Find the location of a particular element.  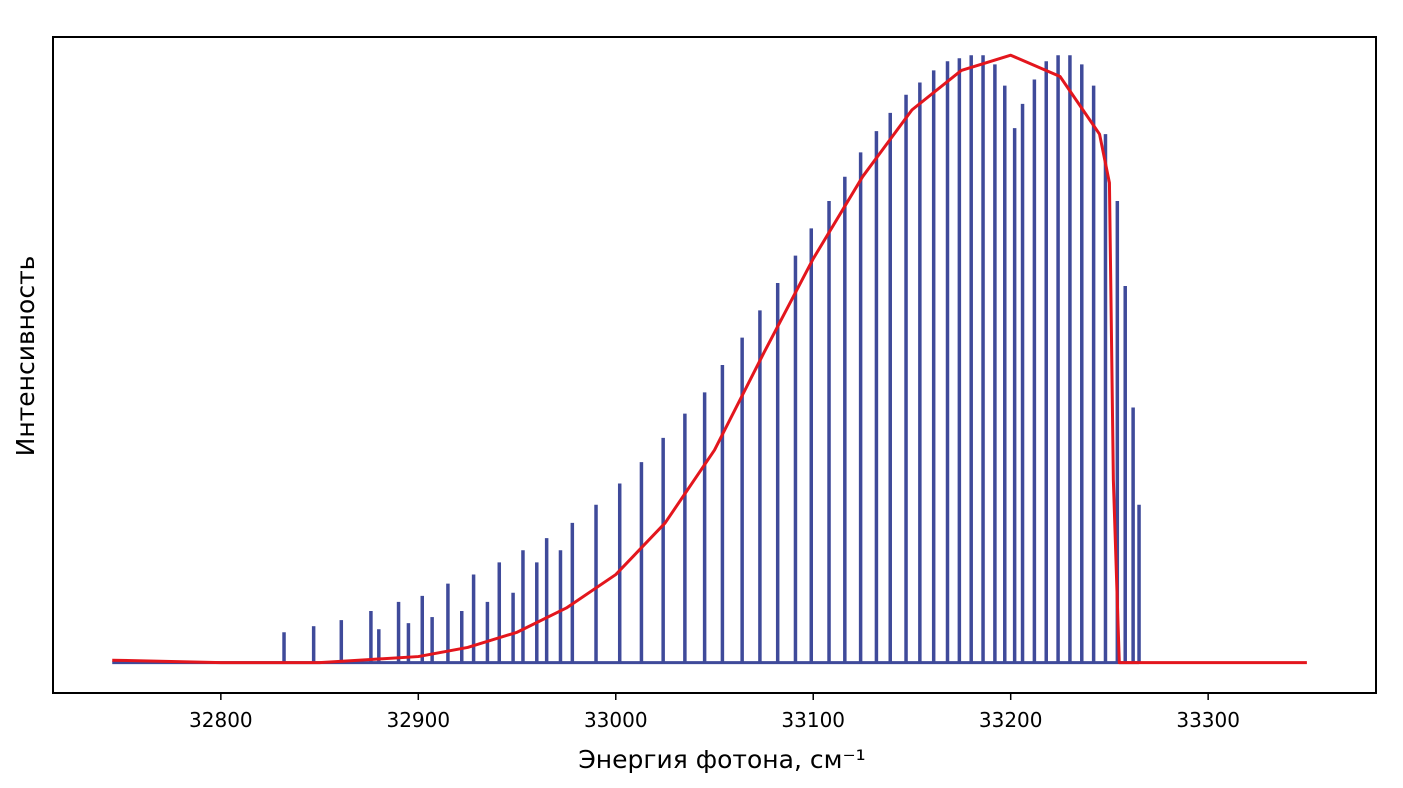

x-tick-label: 33100 is located at coordinates (813, 720).